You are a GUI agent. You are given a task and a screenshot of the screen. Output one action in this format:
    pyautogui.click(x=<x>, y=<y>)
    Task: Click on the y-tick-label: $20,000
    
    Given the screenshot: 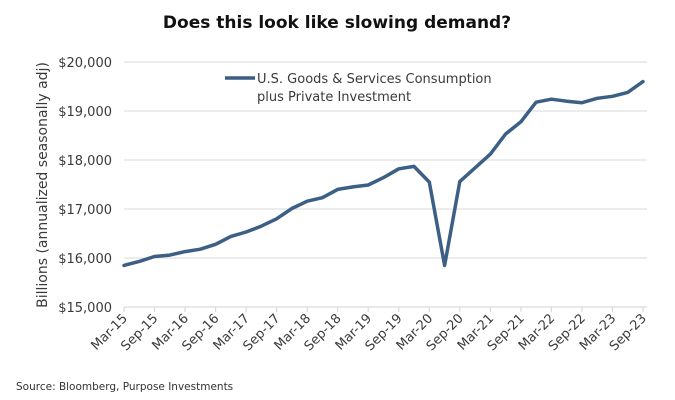 What is the action you would take?
    pyautogui.click(x=85, y=63)
    